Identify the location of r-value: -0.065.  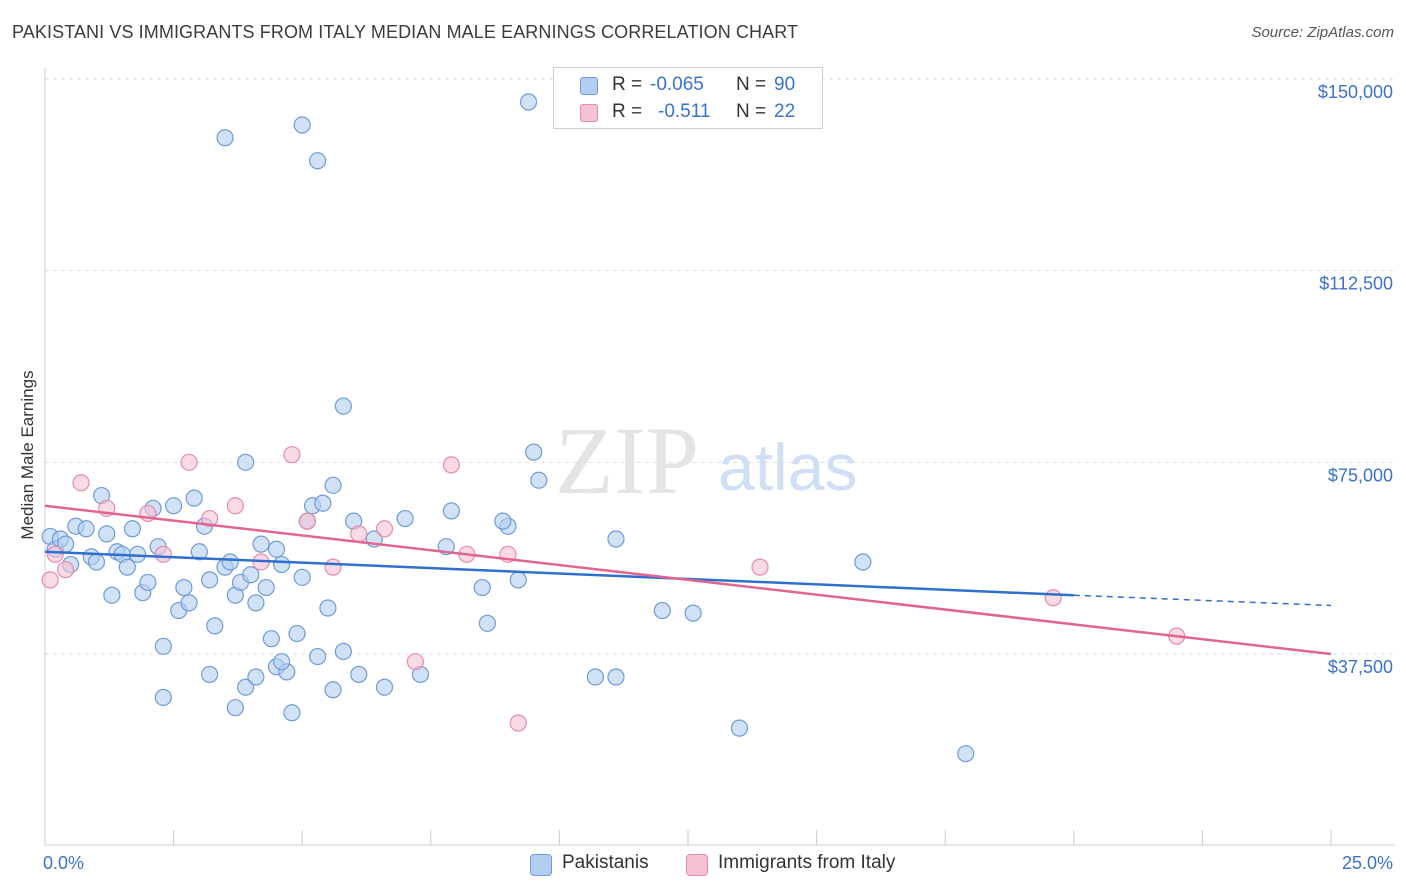
(677, 84).